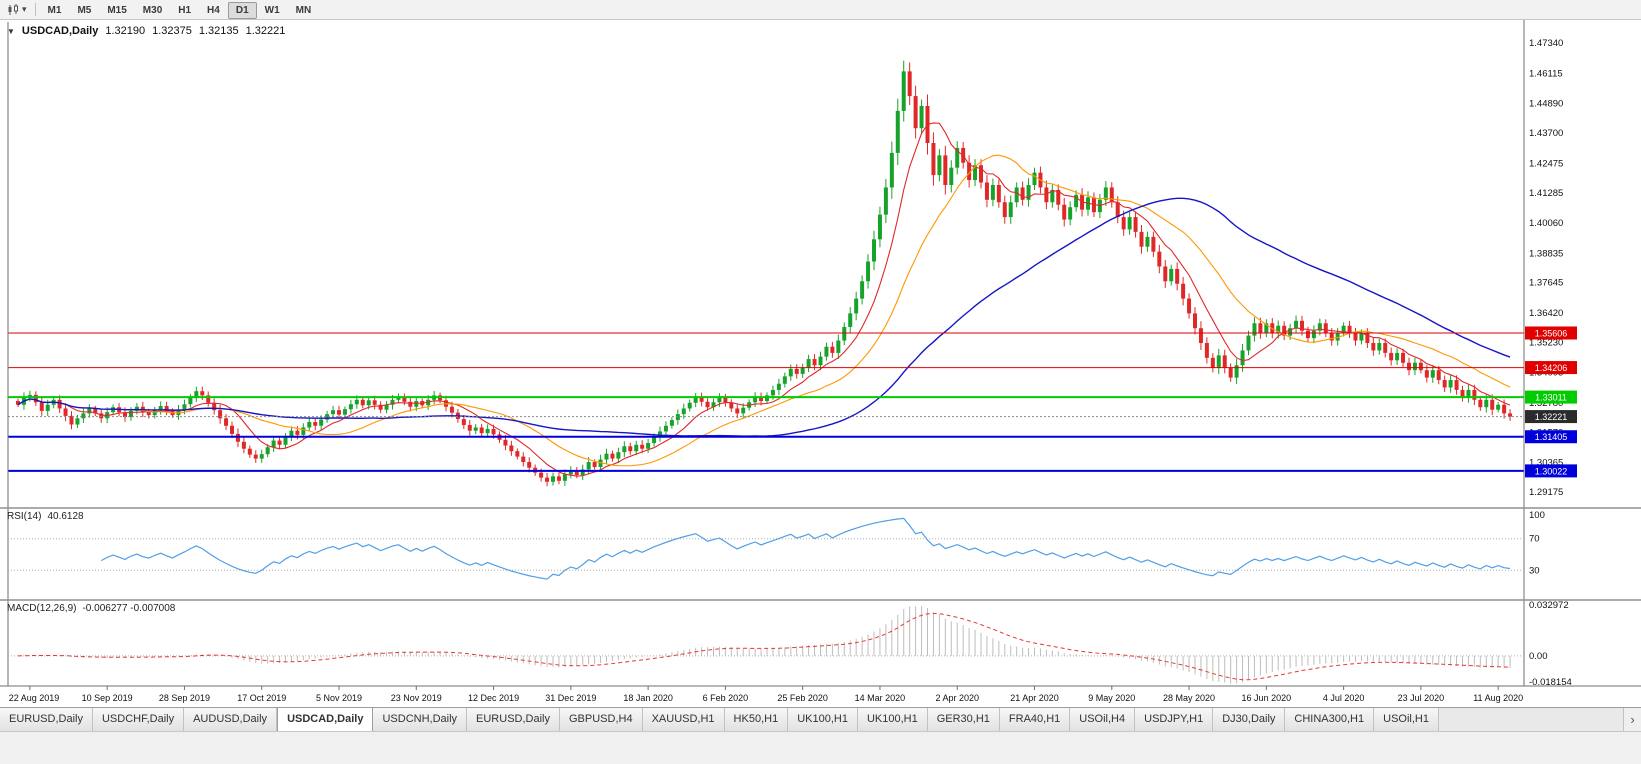 The width and height of the screenshot is (1641, 764). What do you see at coordinates (648, 698) in the screenshot?
I see `svg-text: 18 Jan 2020` at bounding box center [648, 698].